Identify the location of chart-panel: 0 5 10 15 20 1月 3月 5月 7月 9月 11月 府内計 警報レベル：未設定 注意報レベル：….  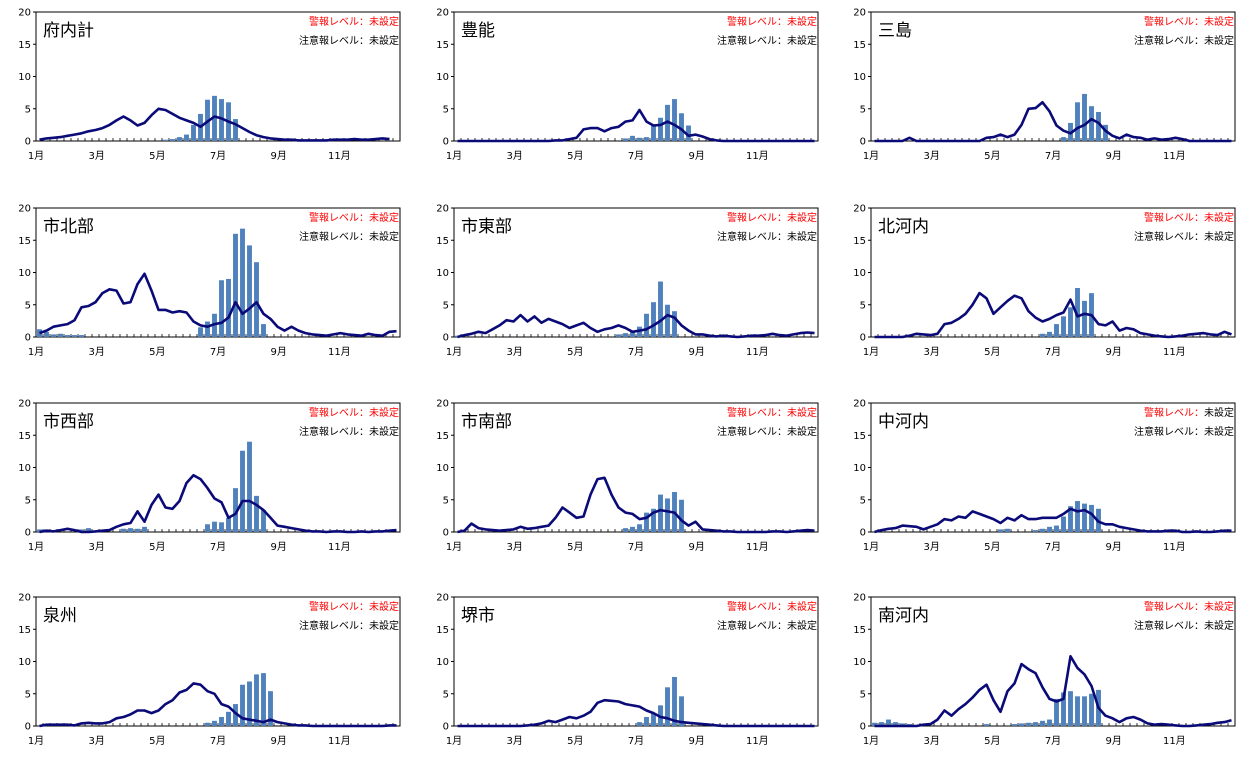
(206, 96).